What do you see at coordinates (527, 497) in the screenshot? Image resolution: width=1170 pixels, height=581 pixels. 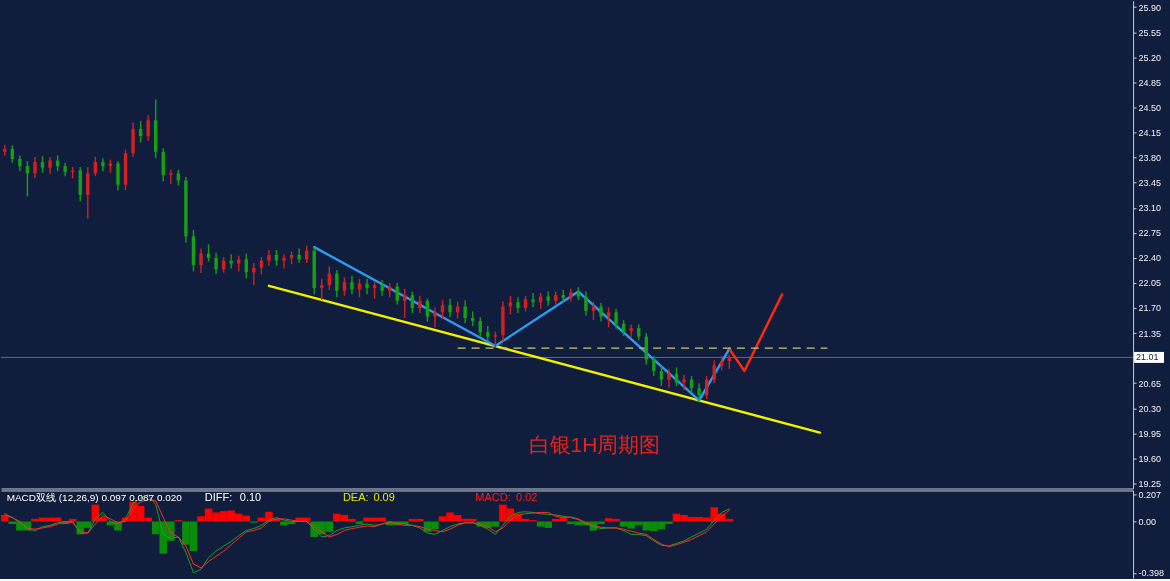 I see `annotation: 0.02` at bounding box center [527, 497].